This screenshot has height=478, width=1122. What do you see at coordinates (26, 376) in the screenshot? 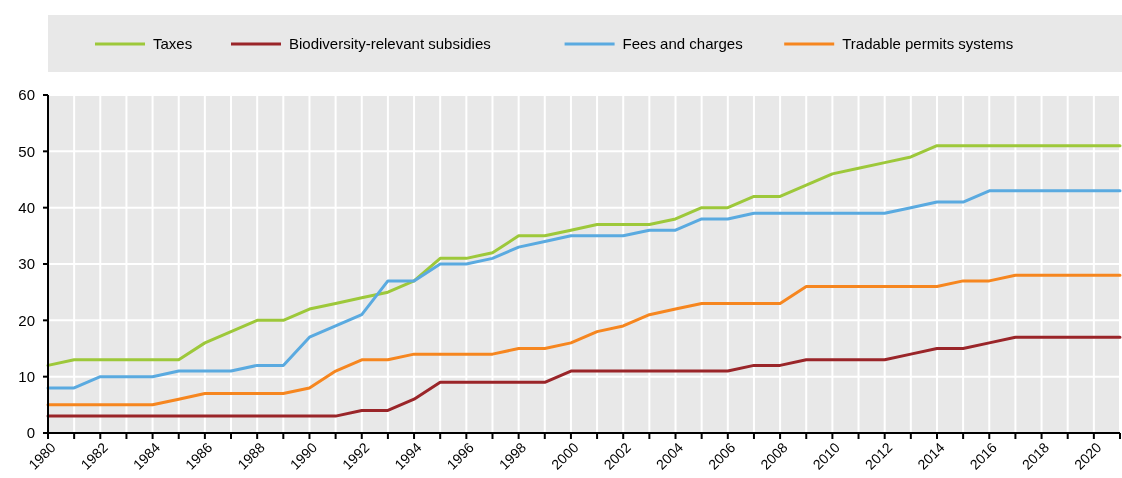
I see `y-tick-label: 10` at bounding box center [26, 376].